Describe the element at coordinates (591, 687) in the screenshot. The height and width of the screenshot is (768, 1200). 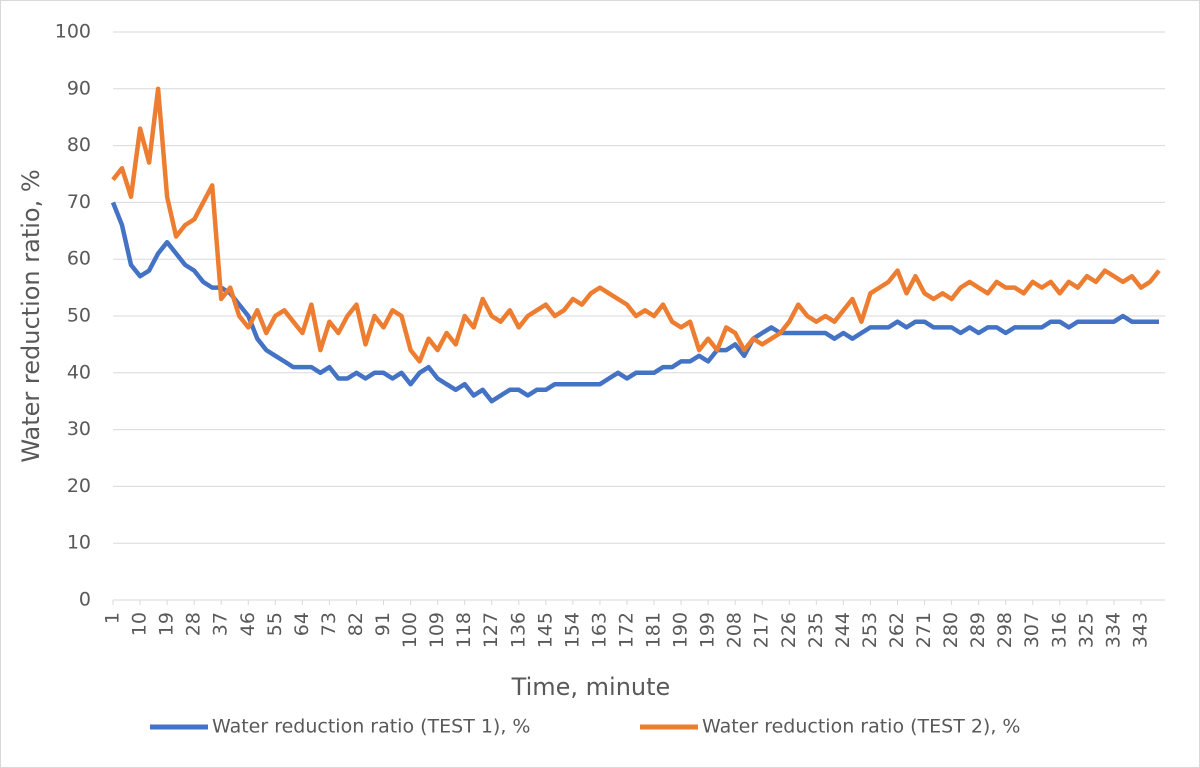
I see `x-axis-title: Time, minute` at that location.